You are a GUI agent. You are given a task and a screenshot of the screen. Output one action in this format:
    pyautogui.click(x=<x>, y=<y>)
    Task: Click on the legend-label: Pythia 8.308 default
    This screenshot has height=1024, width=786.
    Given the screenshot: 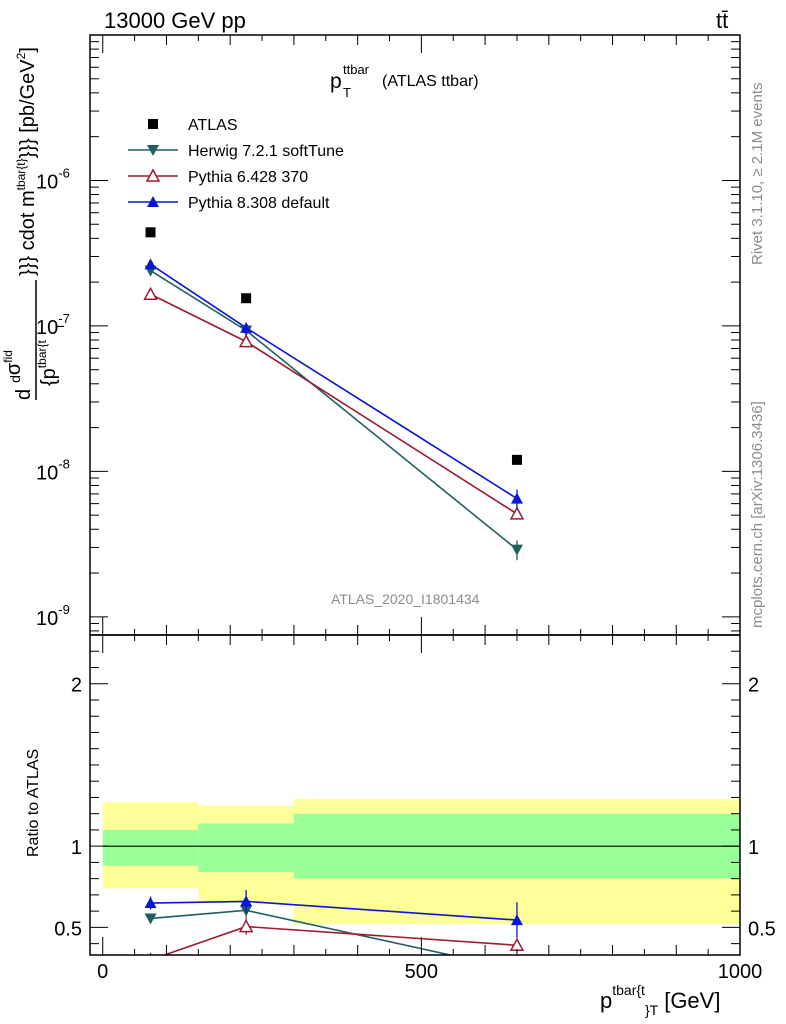 What is the action you would take?
    pyautogui.click(x=259, y=203)
    